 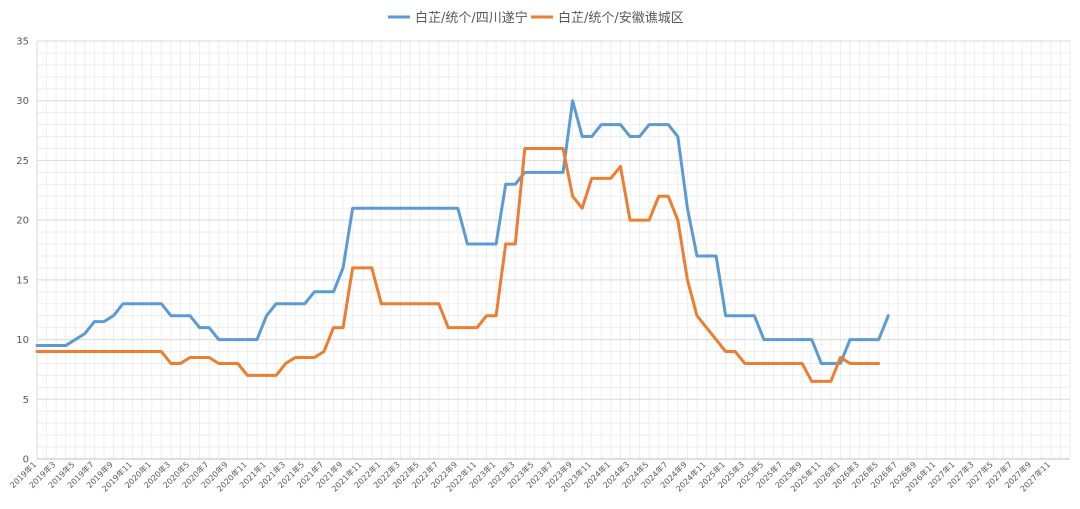 I want to click on legend-label-1: 白芷/统个/四川遂宁, so click(x=471, y=18).